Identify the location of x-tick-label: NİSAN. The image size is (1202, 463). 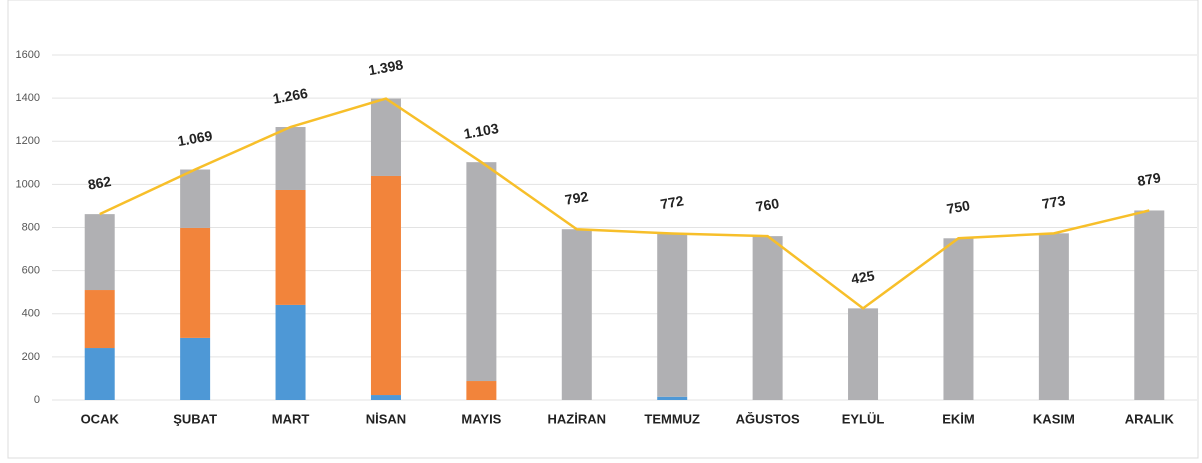
(386, 418).